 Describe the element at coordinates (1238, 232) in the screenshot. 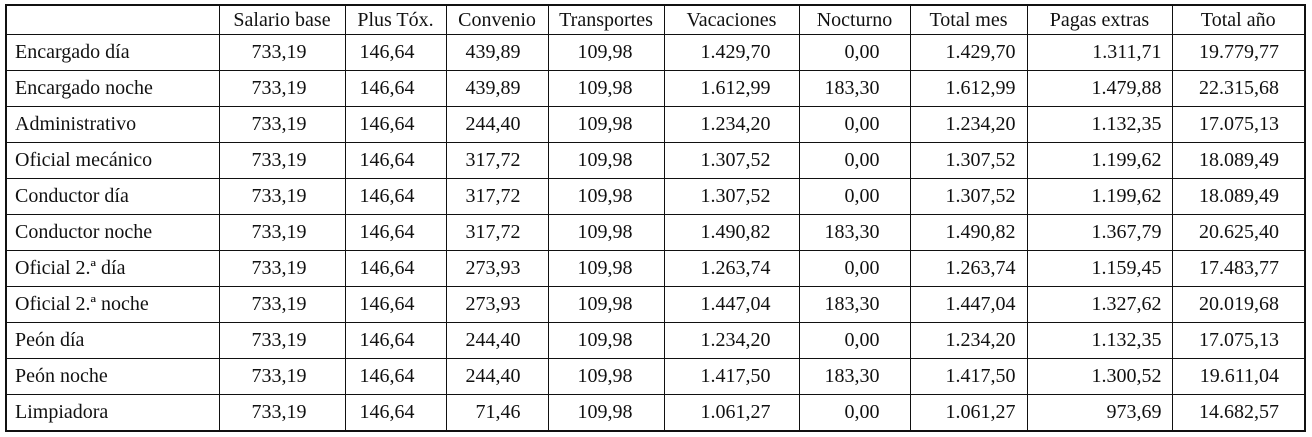

I see `cell: 20.625,40` at that location.